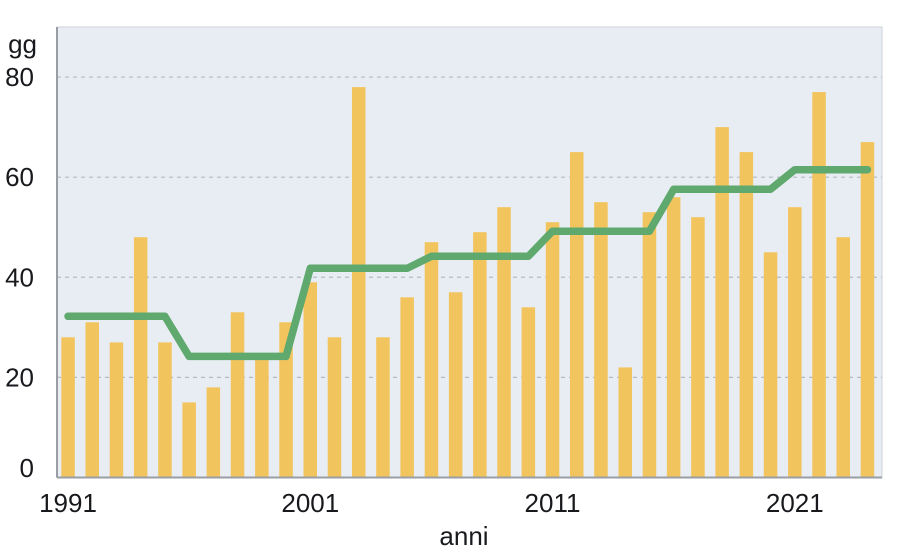  Describe the element at coordinates (722, 302) in the screenshot. I see `bar-2018` at that location.